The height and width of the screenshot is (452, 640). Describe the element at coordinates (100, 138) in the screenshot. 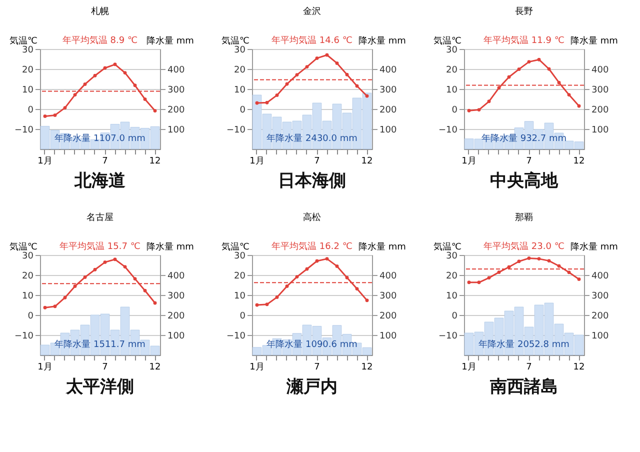

I see `annotation: 年降水量 1107.0 mm` at that location.